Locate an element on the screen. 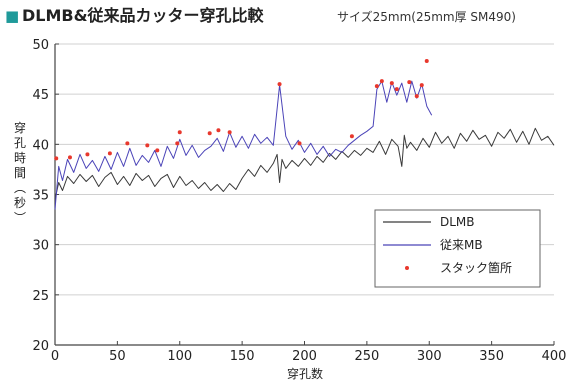  x-tick-label-200: 200 is located at coordinates (304, 356).